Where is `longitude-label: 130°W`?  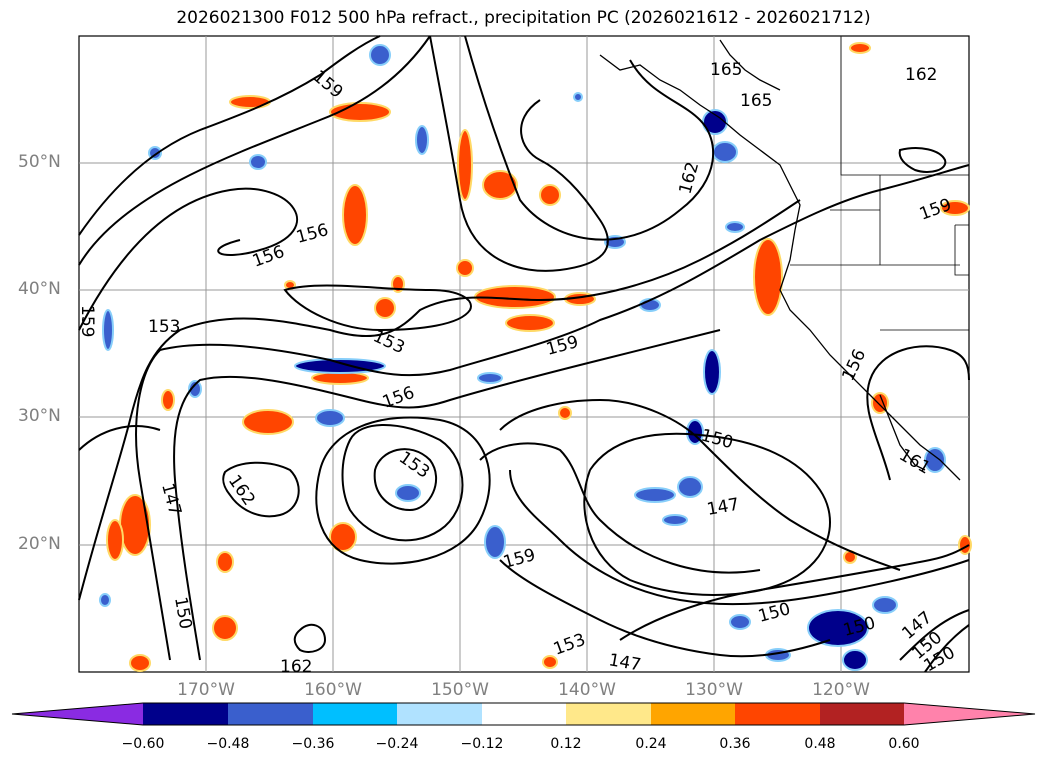 longitude-label: 130°W is located at coordinates (714, 690).